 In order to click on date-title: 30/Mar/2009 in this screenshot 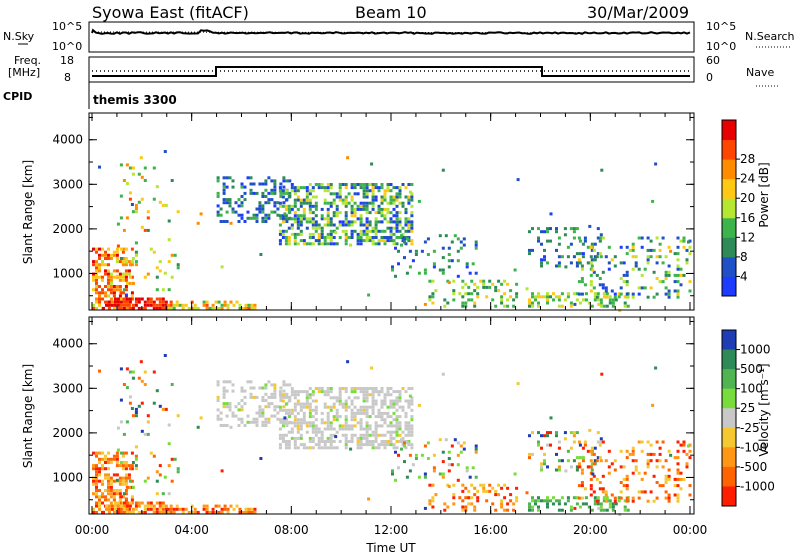, I will do `click(638, 12)`.